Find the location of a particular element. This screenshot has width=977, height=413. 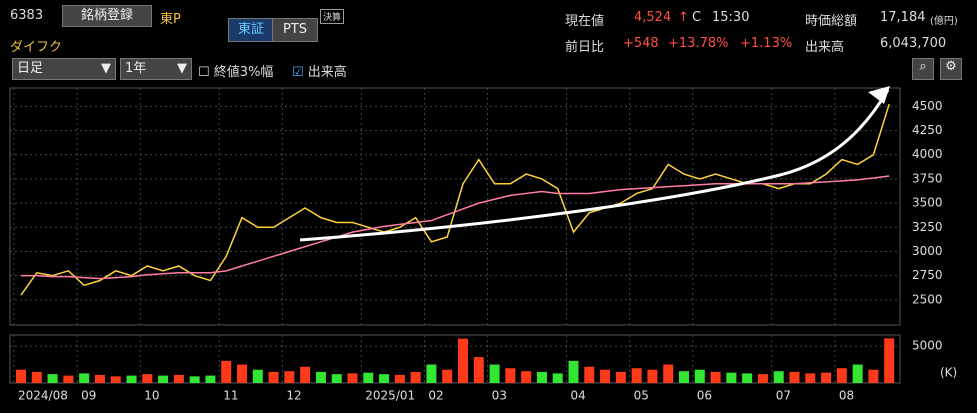

x-tick-label: 05 is located at coordinates (641, 396).